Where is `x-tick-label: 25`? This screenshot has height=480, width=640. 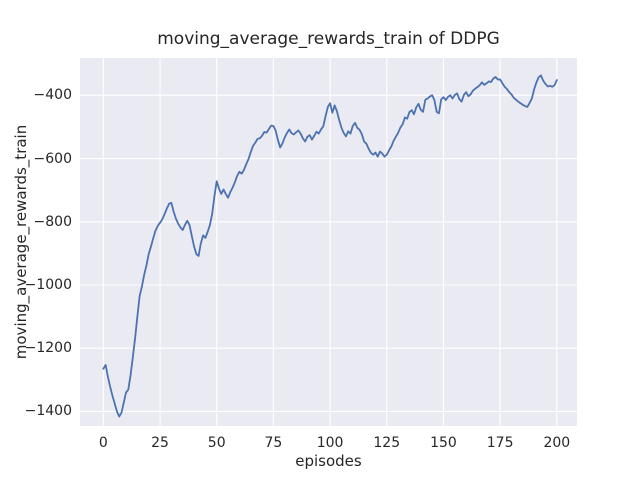
x-tick-label: 25 is located at coordinates (160, 443).